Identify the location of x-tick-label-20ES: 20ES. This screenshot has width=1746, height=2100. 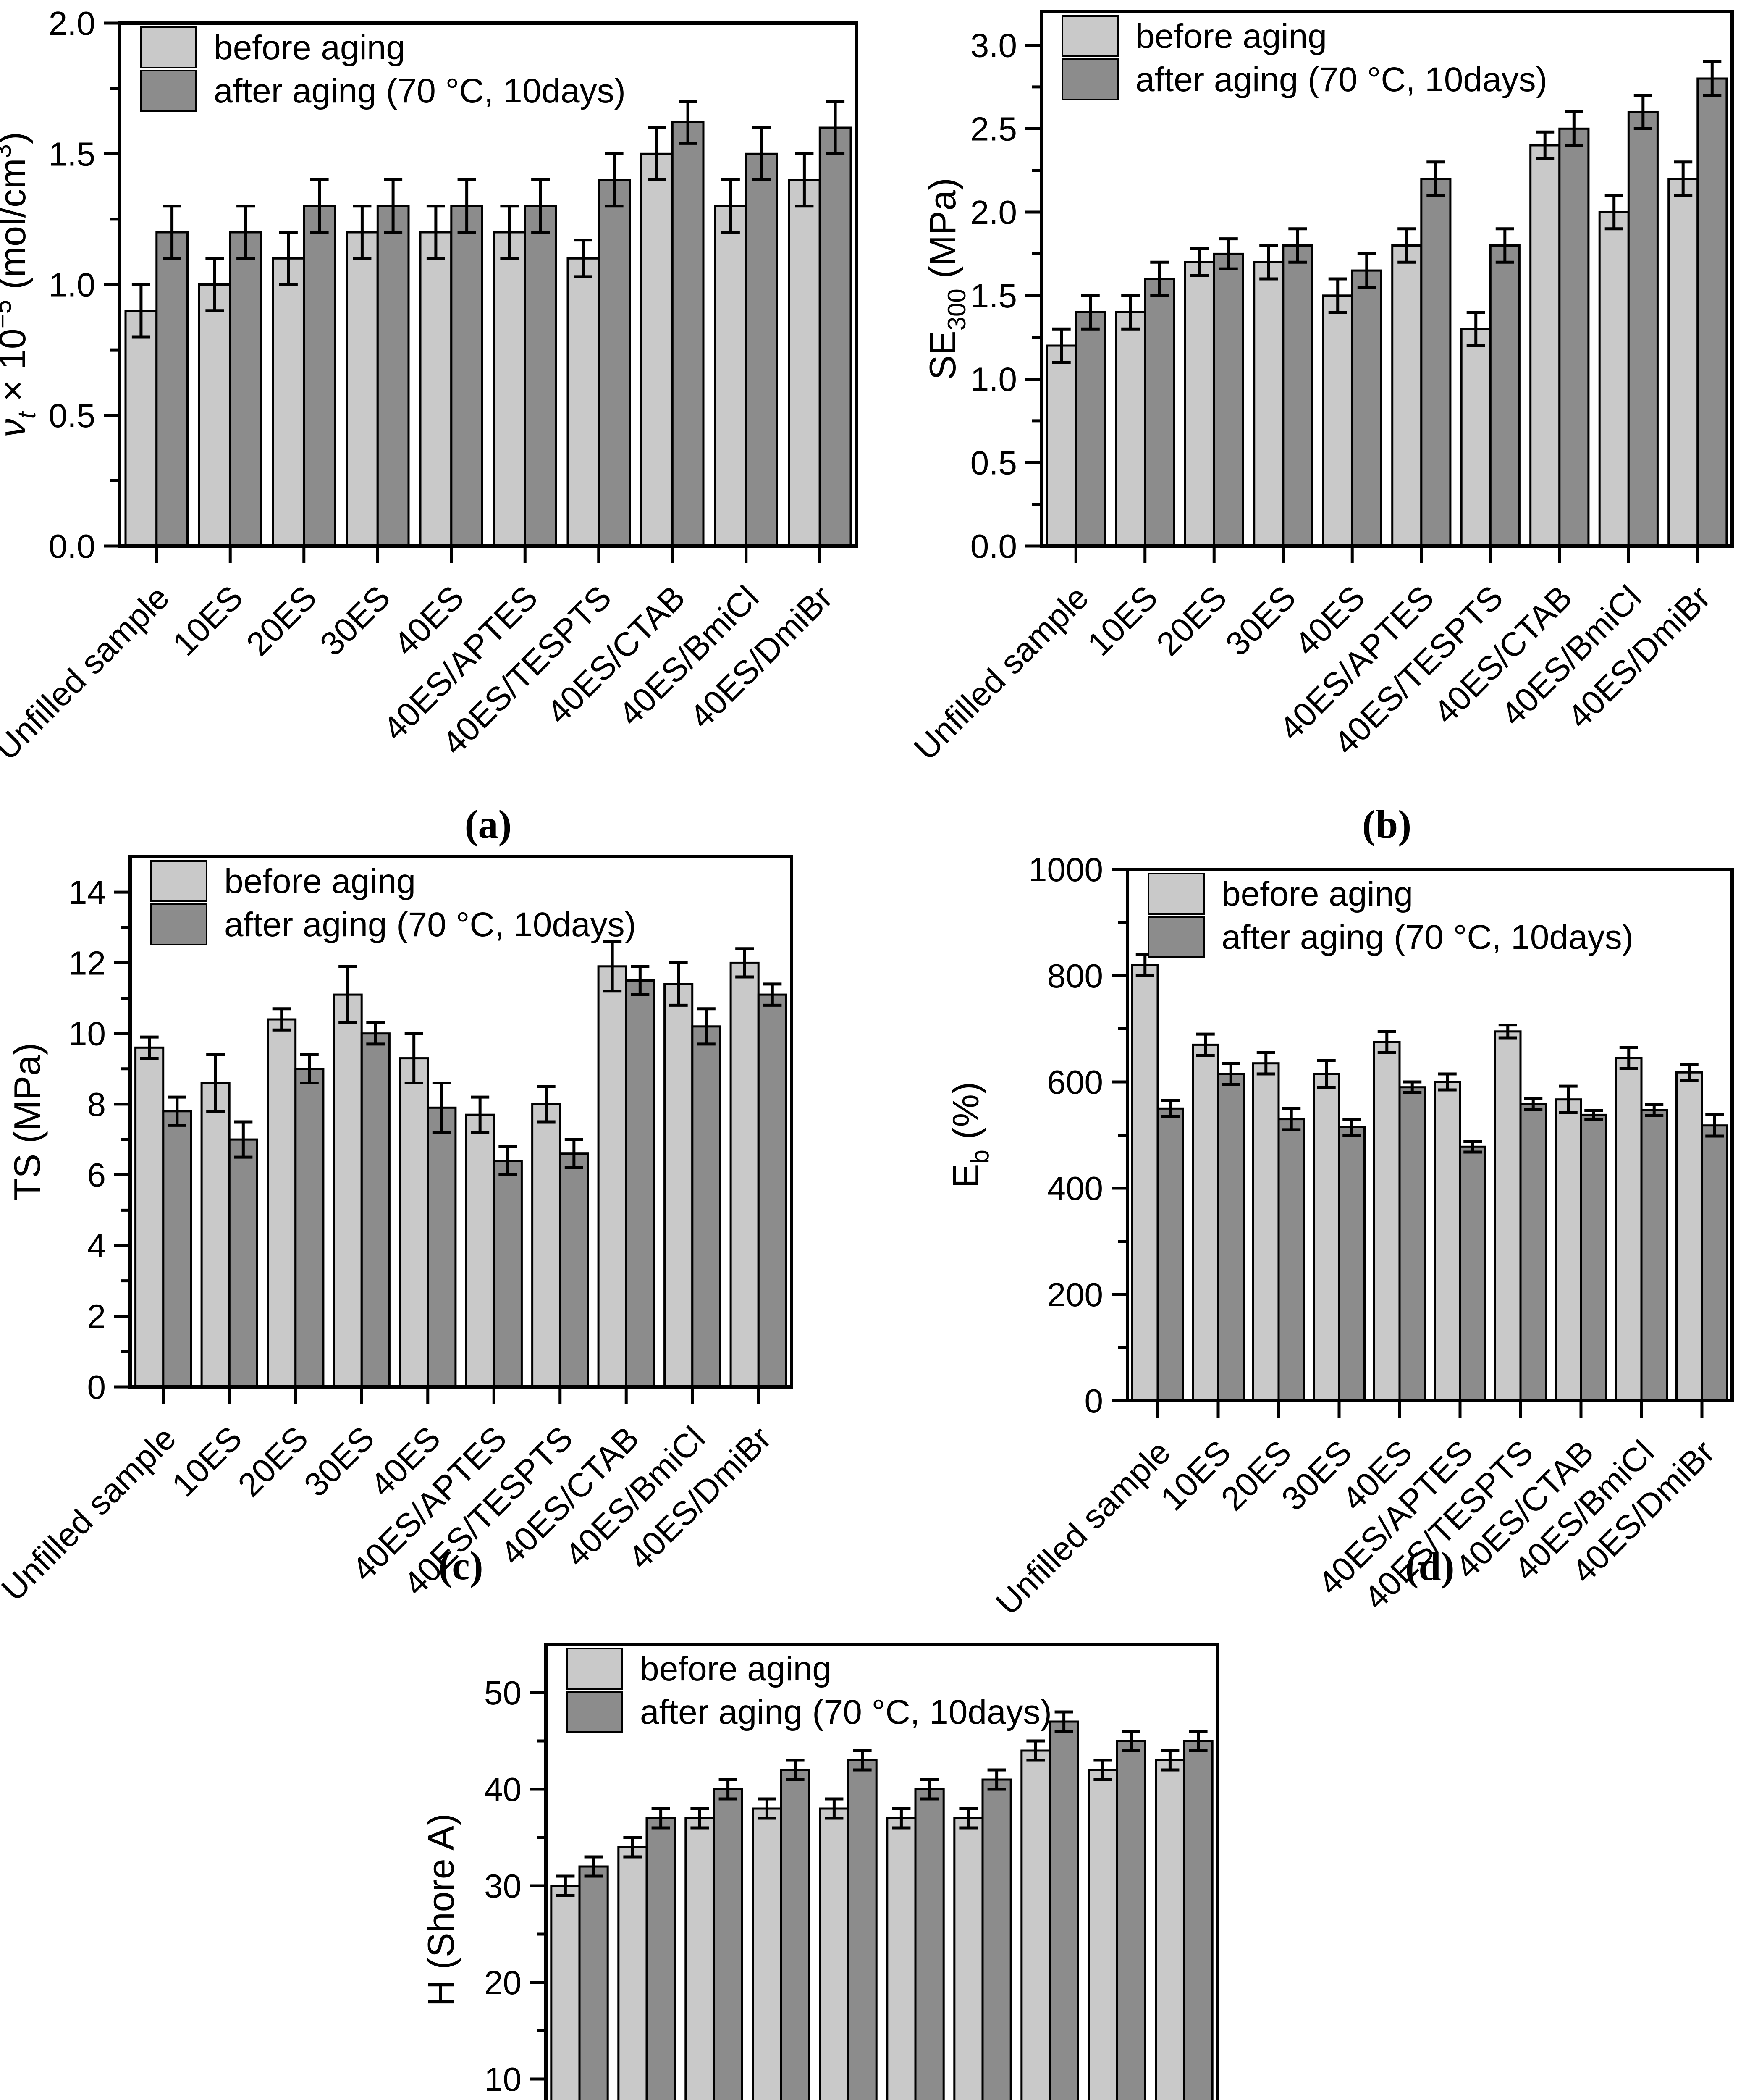
(1191, 620).